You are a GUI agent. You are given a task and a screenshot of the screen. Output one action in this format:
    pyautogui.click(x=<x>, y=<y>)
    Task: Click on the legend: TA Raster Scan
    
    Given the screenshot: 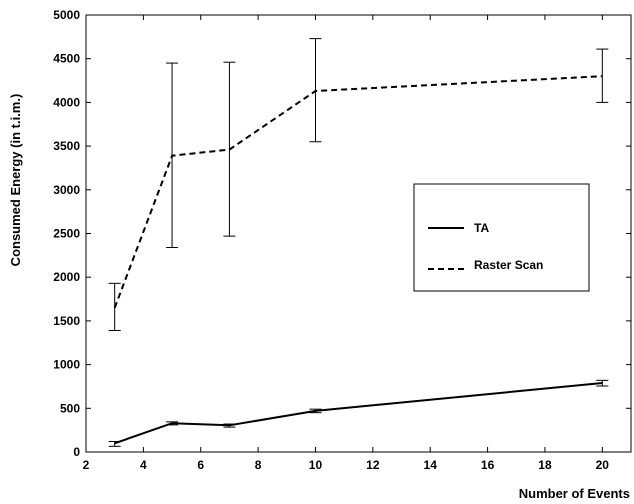 What is the action you would take?
    pyautogui.click(x=501, y=237)
    